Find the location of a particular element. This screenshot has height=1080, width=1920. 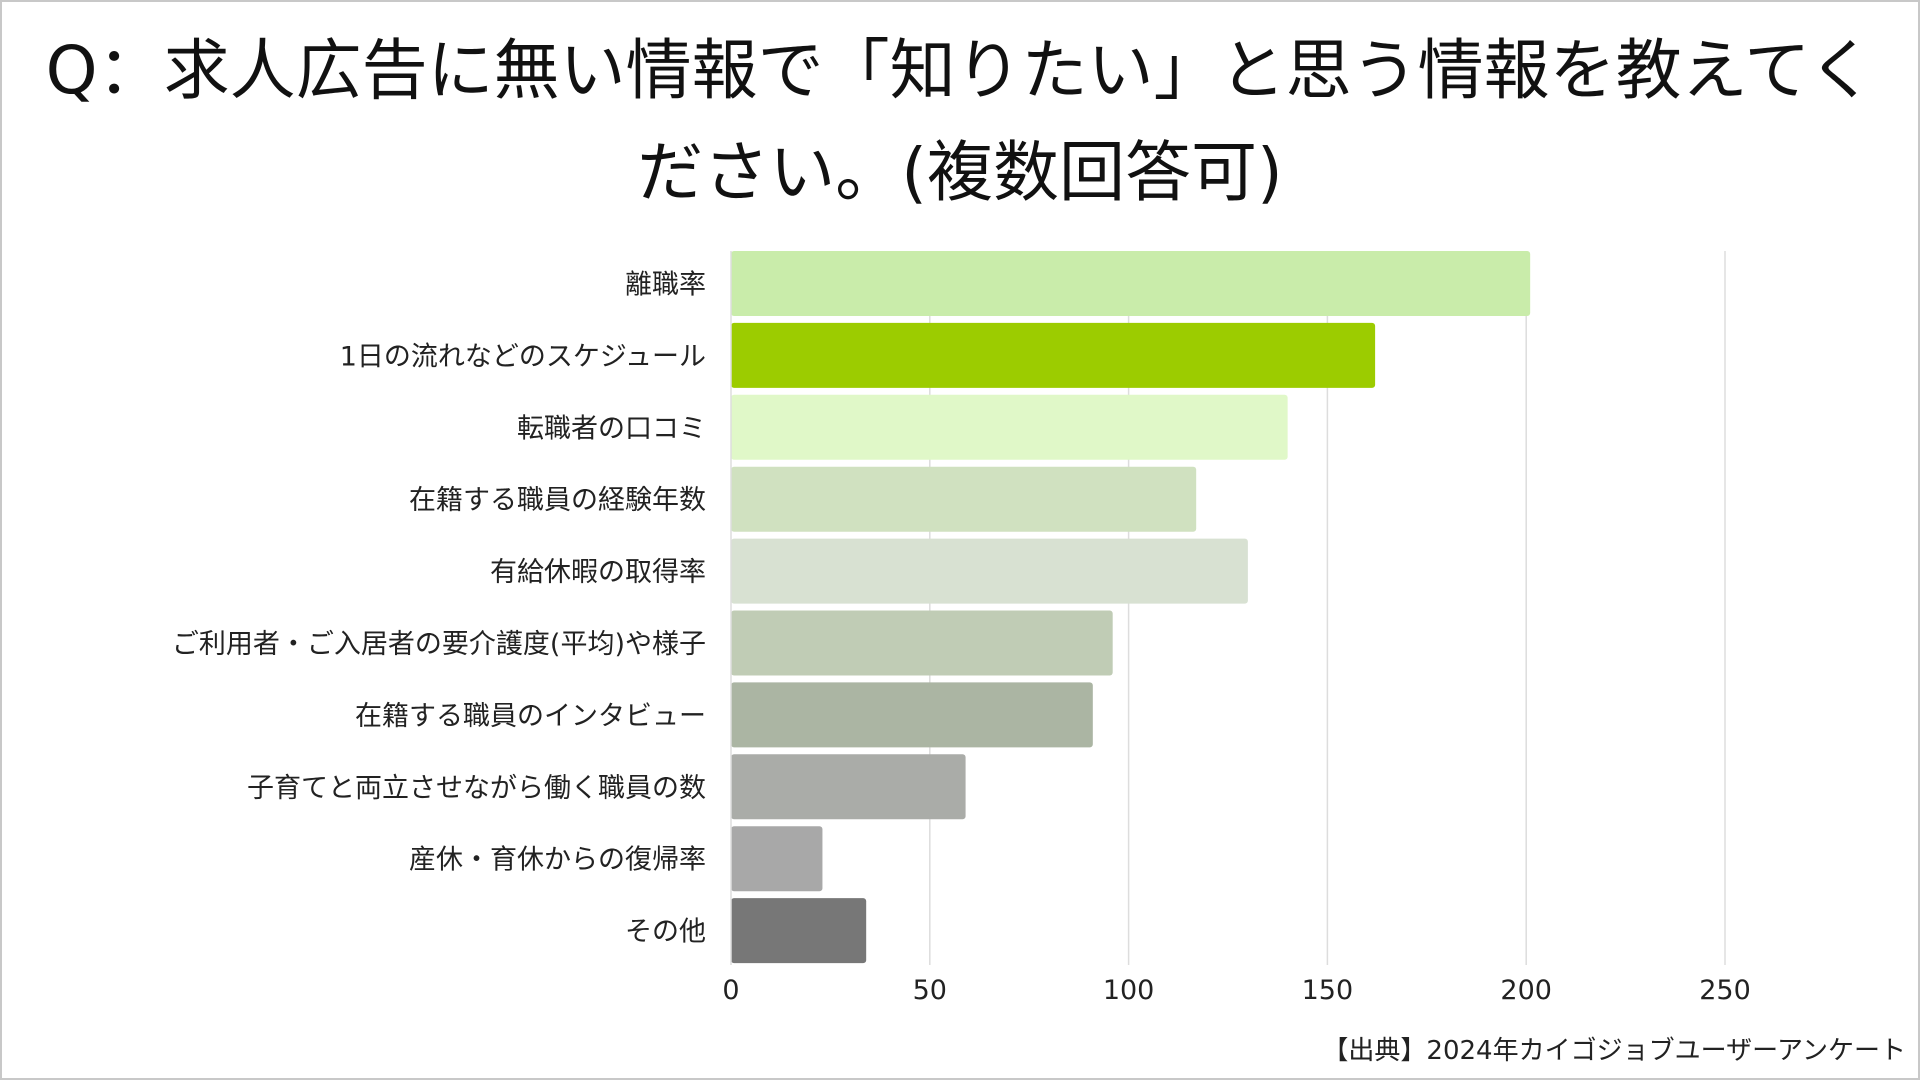

x-tick-label: 200 is located at coordinates (1526, 990).